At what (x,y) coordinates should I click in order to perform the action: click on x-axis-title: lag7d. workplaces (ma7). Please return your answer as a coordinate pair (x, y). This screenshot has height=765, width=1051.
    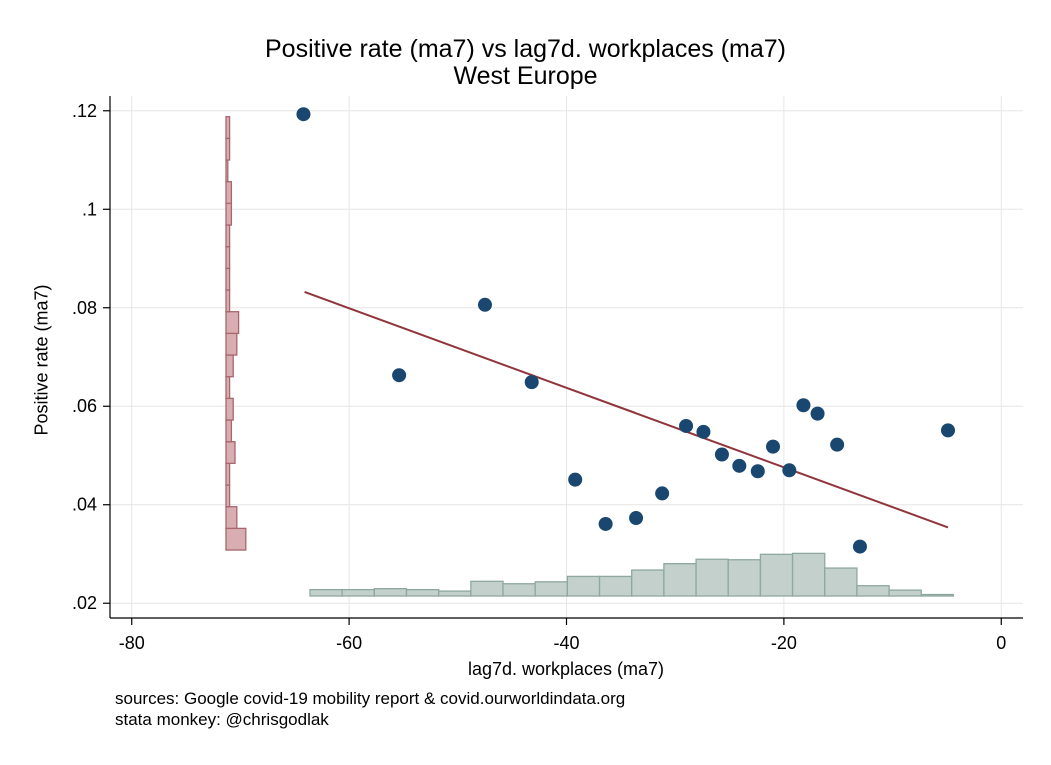
    Looking at the image, I should click on (566, 669).